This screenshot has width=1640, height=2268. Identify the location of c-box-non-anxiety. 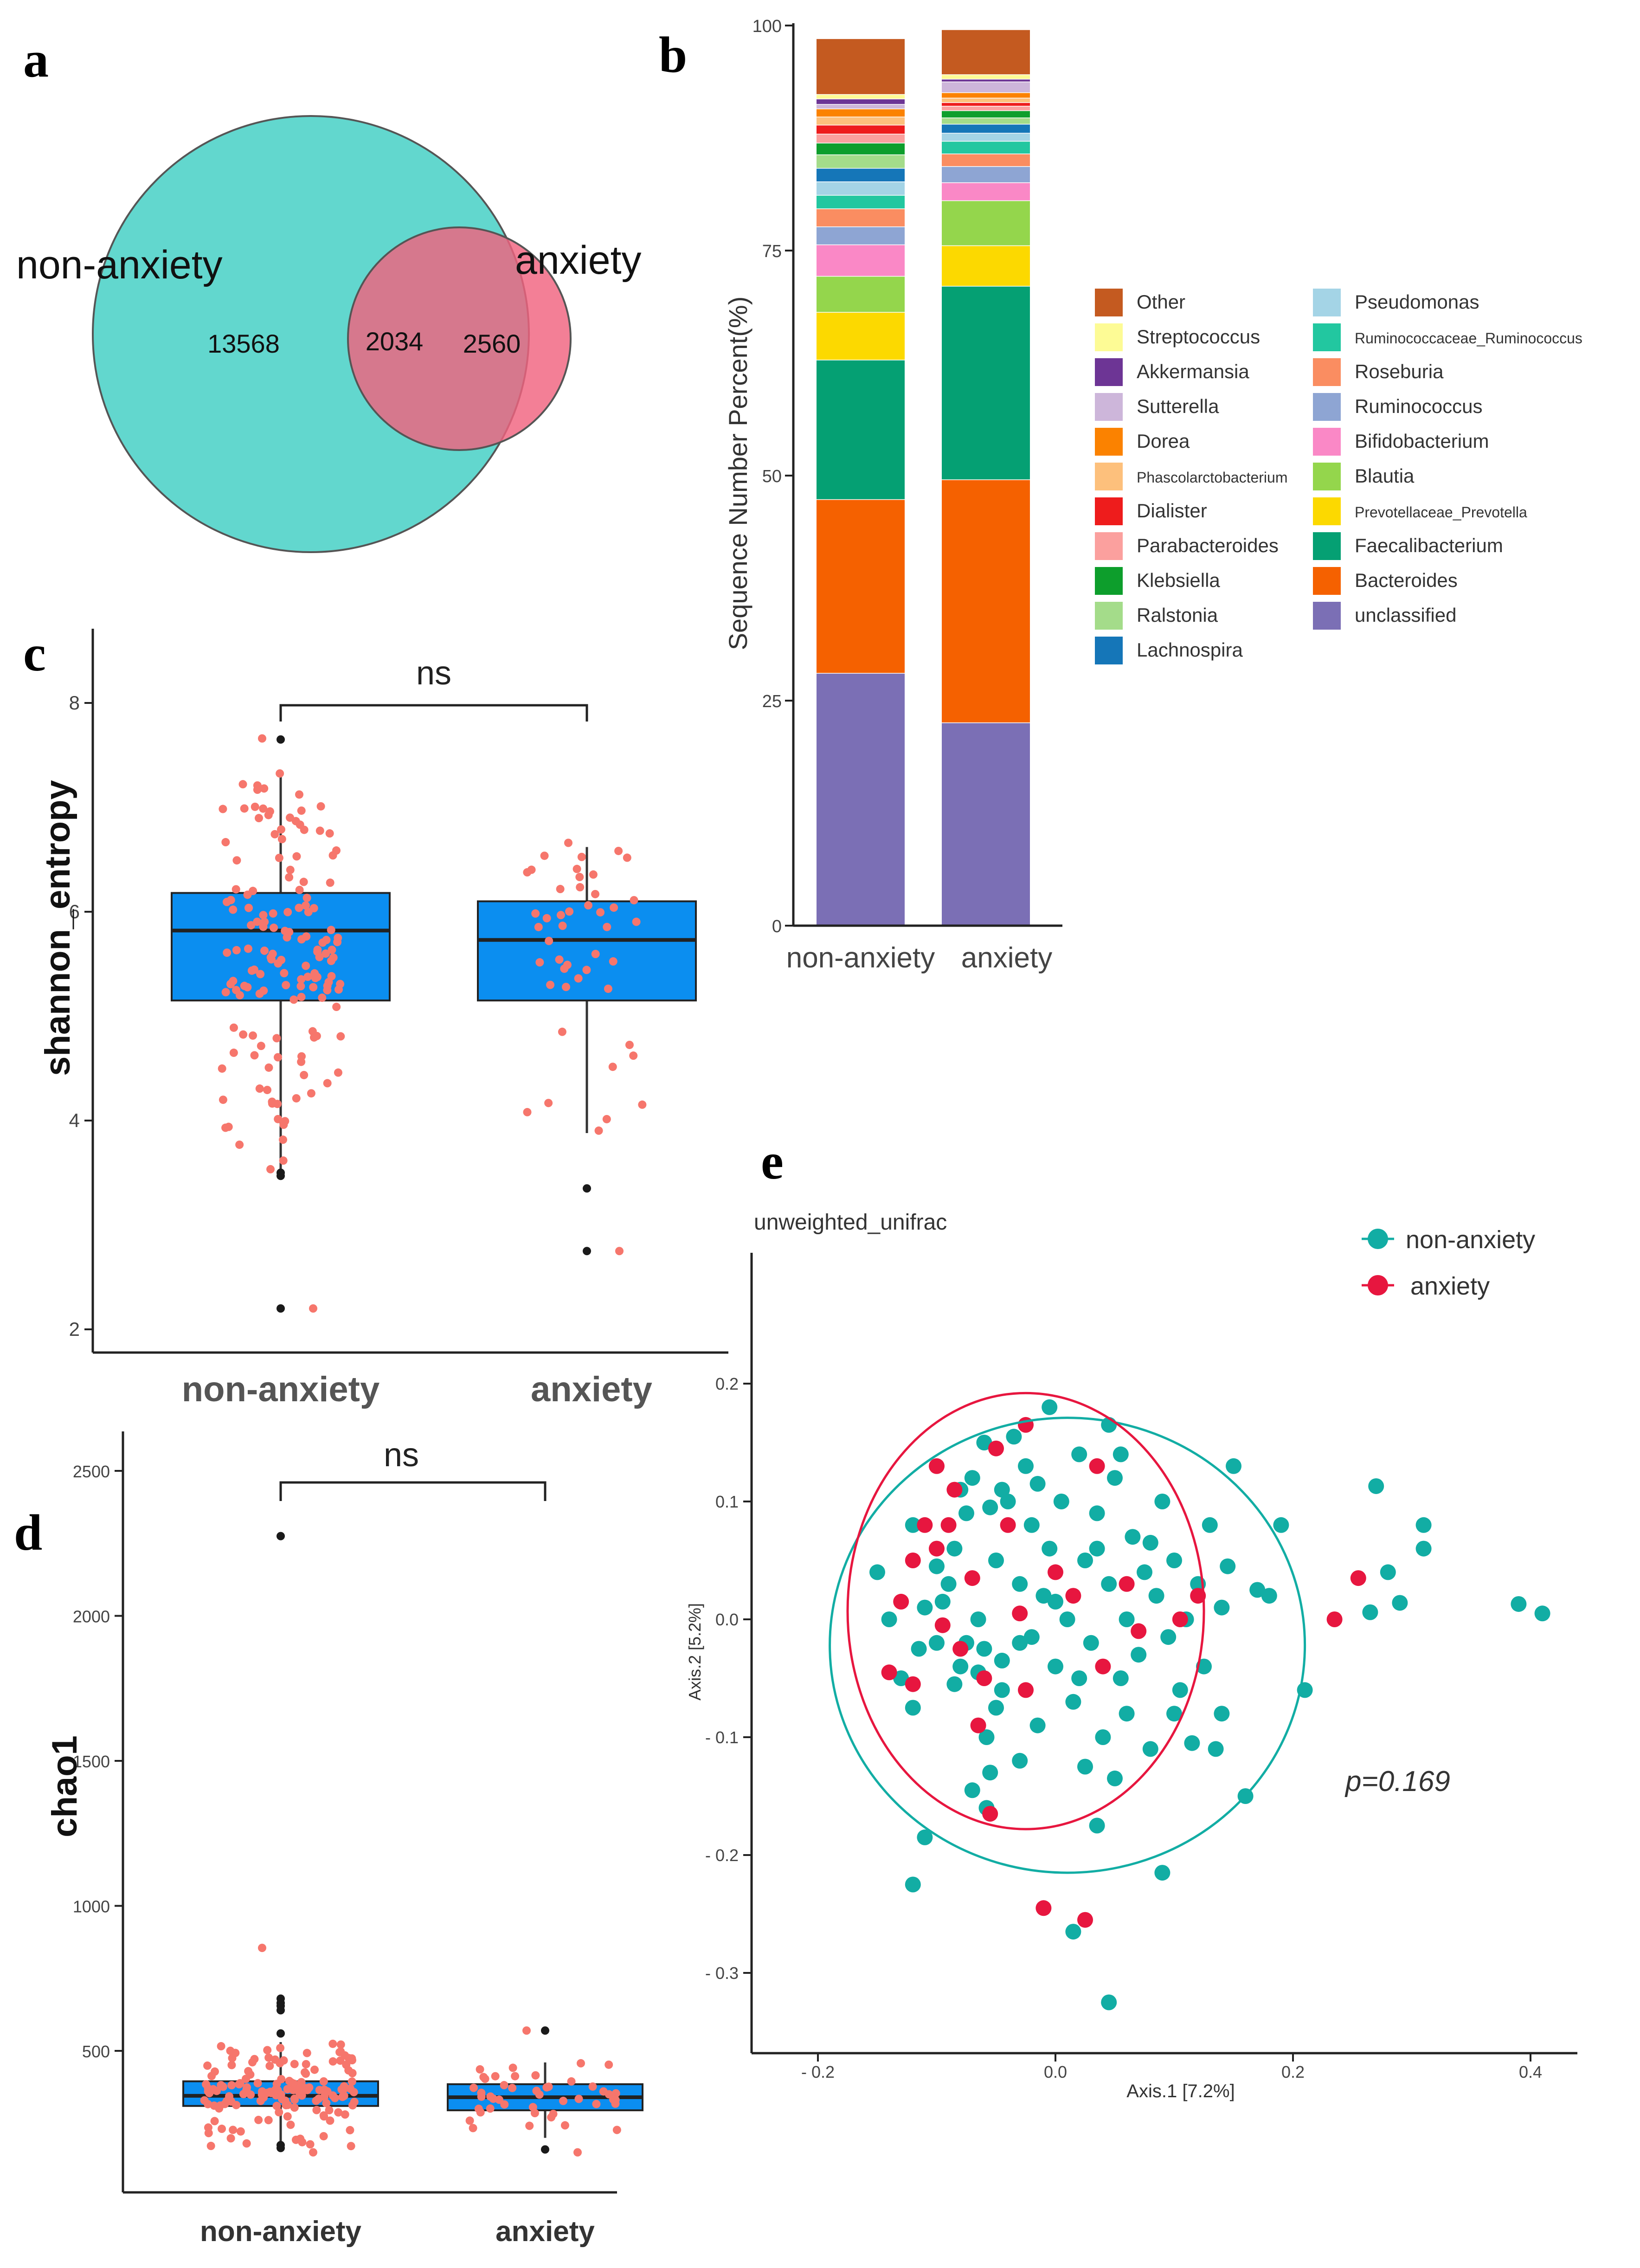
(281, 947).